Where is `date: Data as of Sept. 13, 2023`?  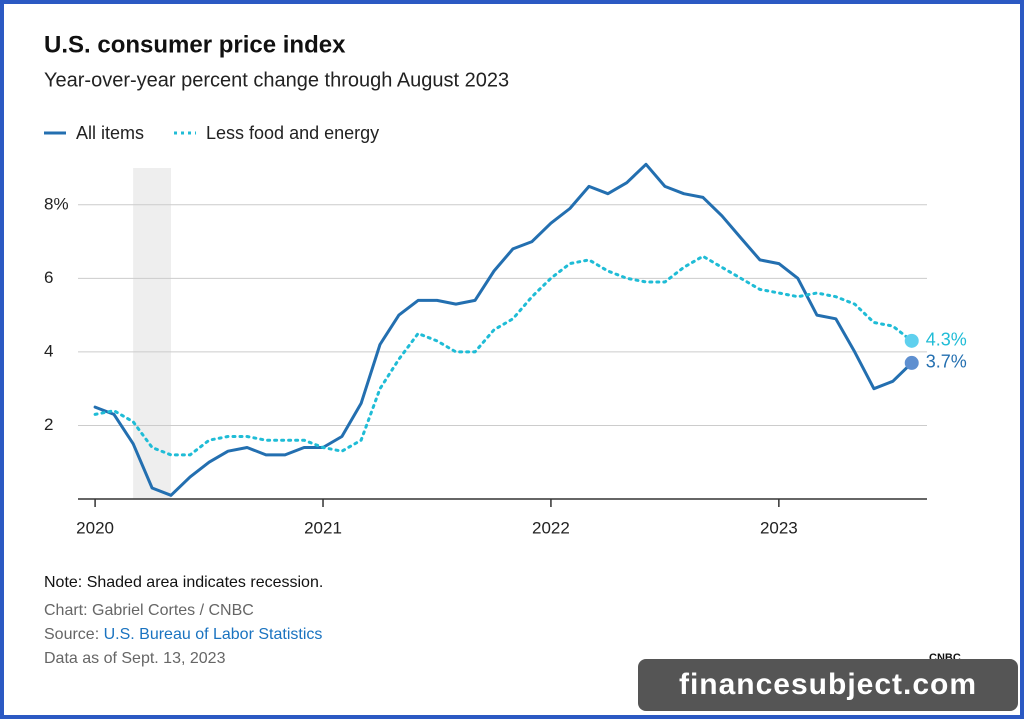
date: Data as of Sept. 13, 2023 is located at coordinates (135, 658).